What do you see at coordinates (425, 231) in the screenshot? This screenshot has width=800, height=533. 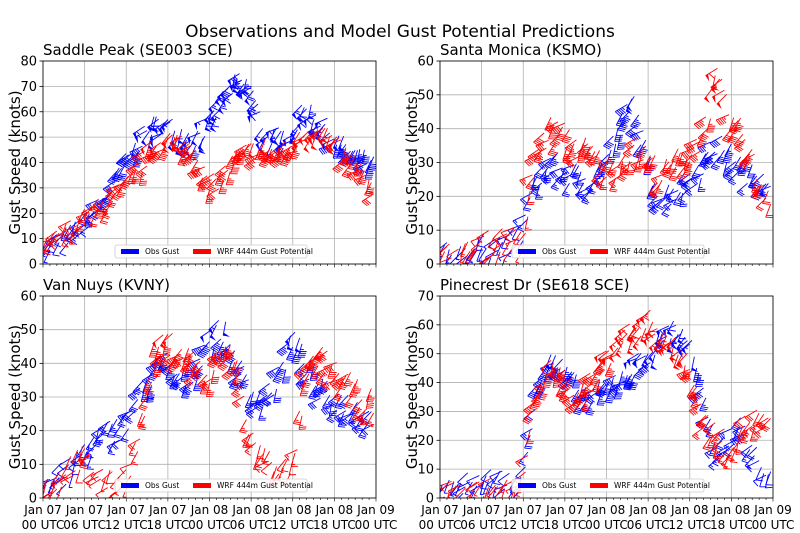 I see `y-tick-label: 10` at bounding box center [425, 231].